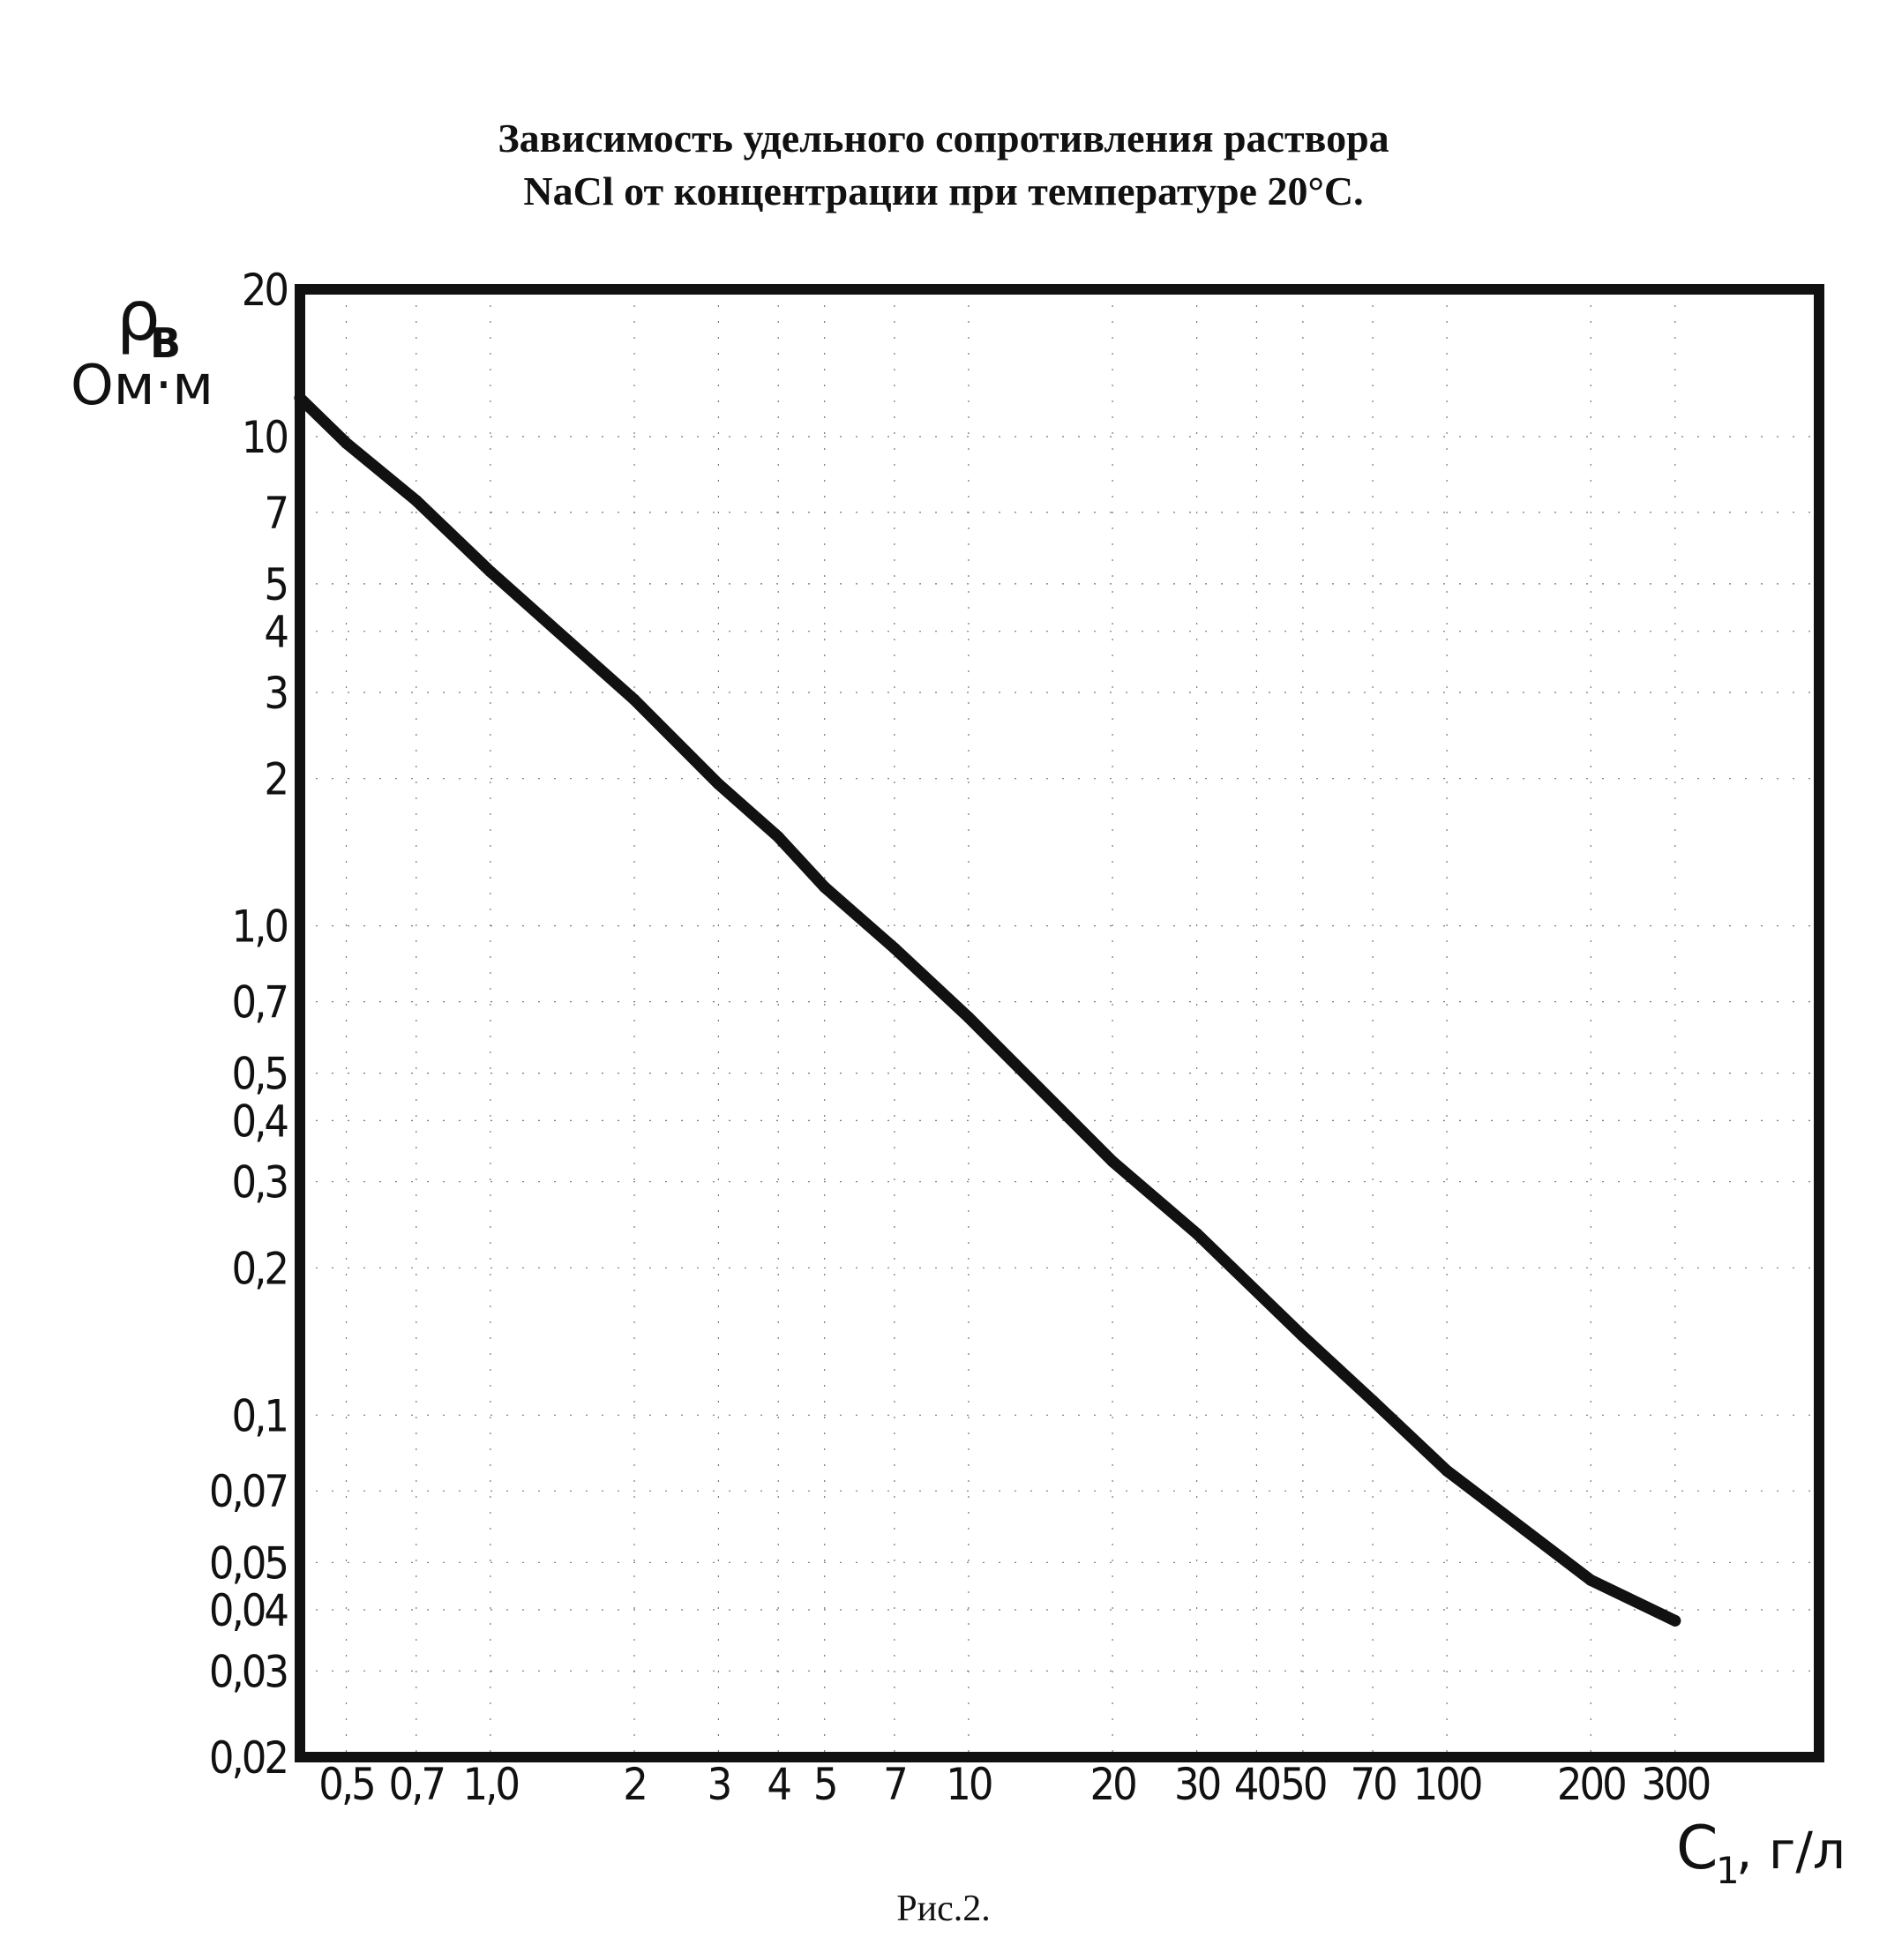  What do you see at coordinates (779, 1784) in the screenshot?
I see `x-tick-label-5: 4` at bounding box center [779, 1784].